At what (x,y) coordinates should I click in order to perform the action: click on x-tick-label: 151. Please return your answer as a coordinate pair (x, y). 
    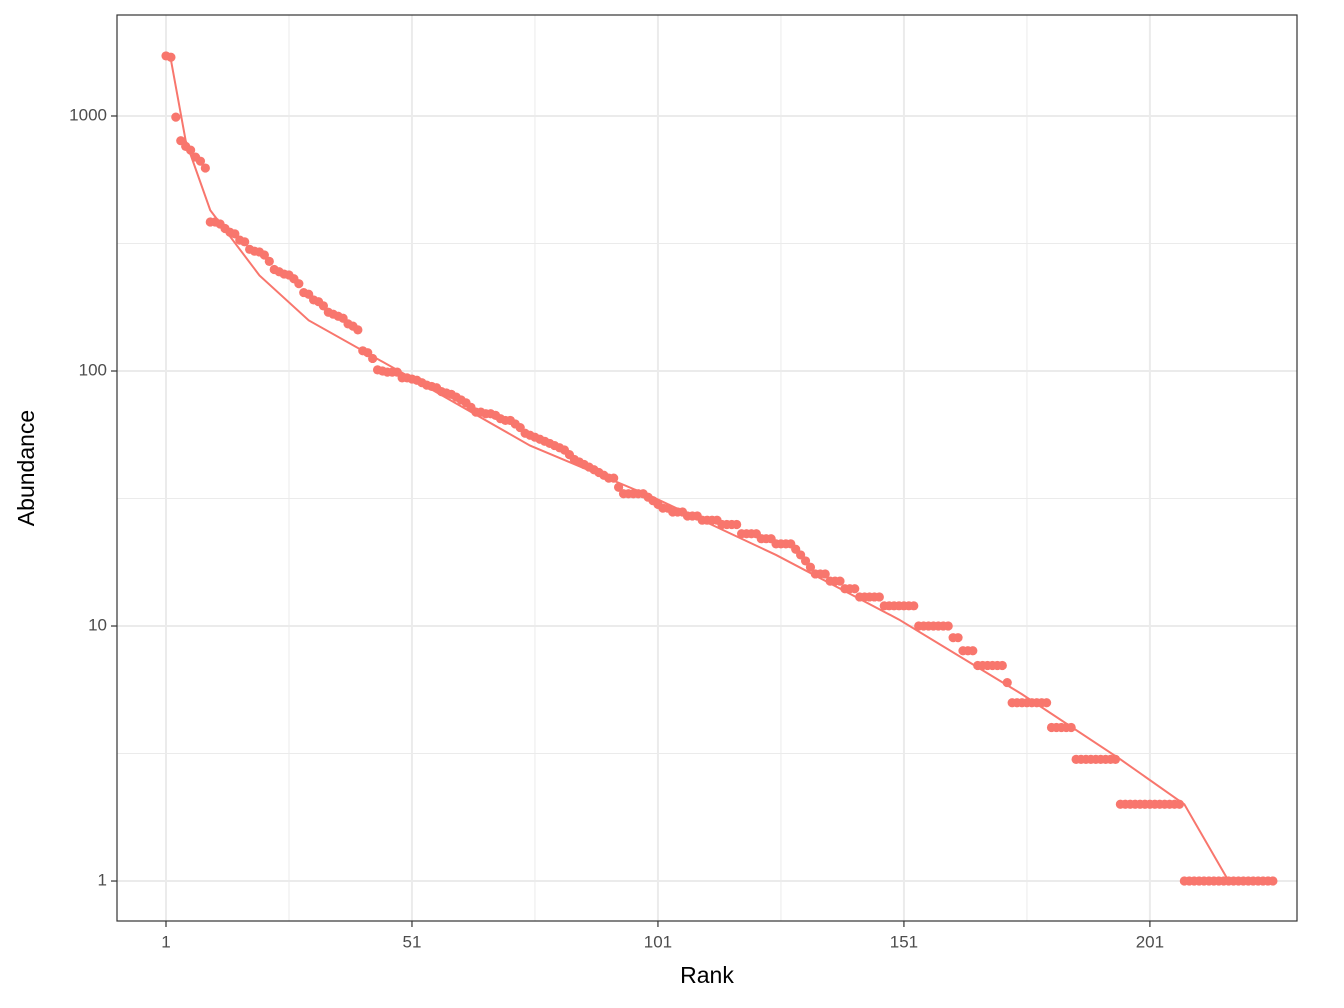
    Looking at the image, I should click on (904, 941).